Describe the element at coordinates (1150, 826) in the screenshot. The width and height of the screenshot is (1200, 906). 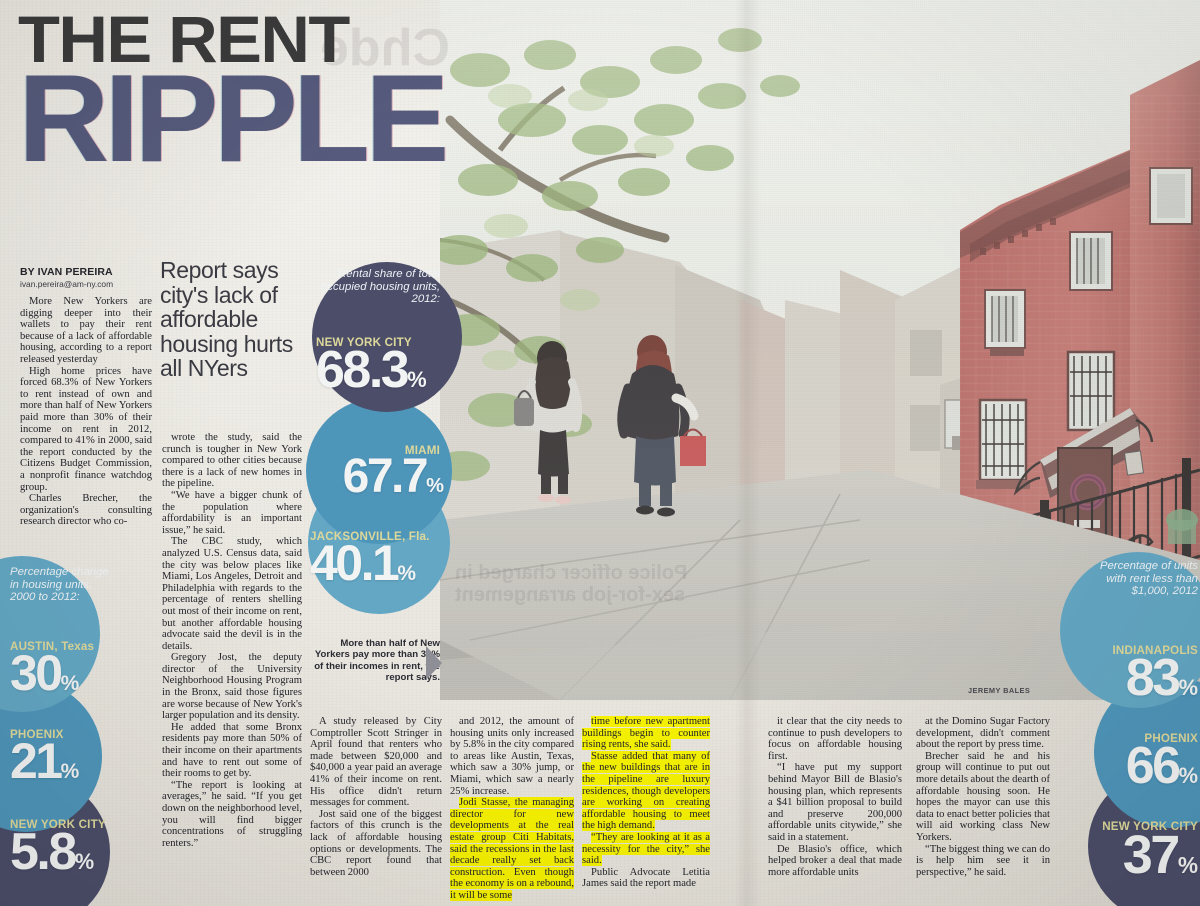
I see `rent-under-city-2: NEW YORK CITY` at that location.